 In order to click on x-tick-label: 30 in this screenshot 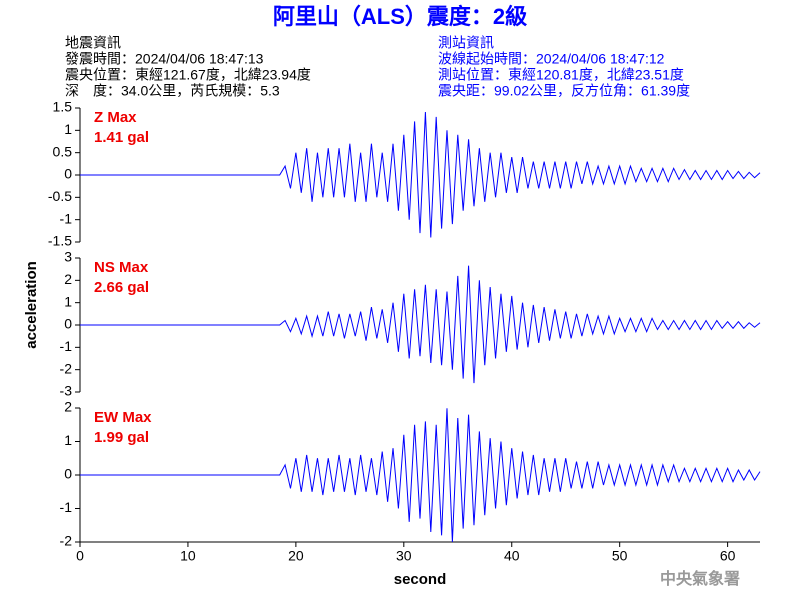, I will do `click(404, 556)`.